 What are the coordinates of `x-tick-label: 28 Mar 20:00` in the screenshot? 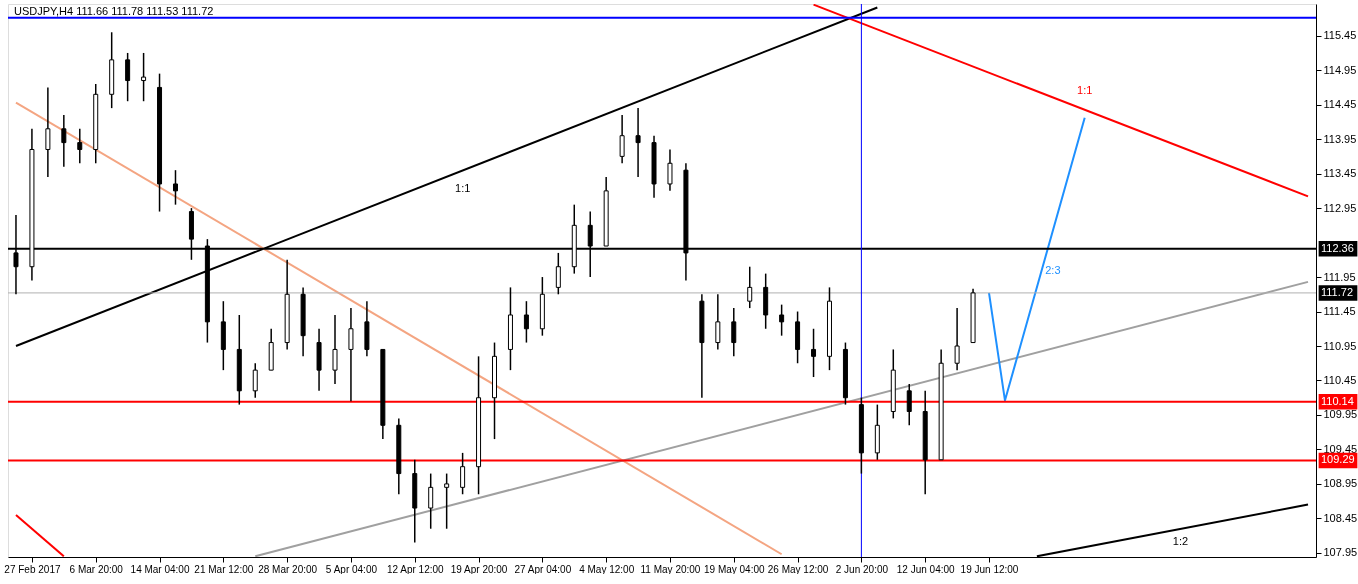 It's located at (288, 569).